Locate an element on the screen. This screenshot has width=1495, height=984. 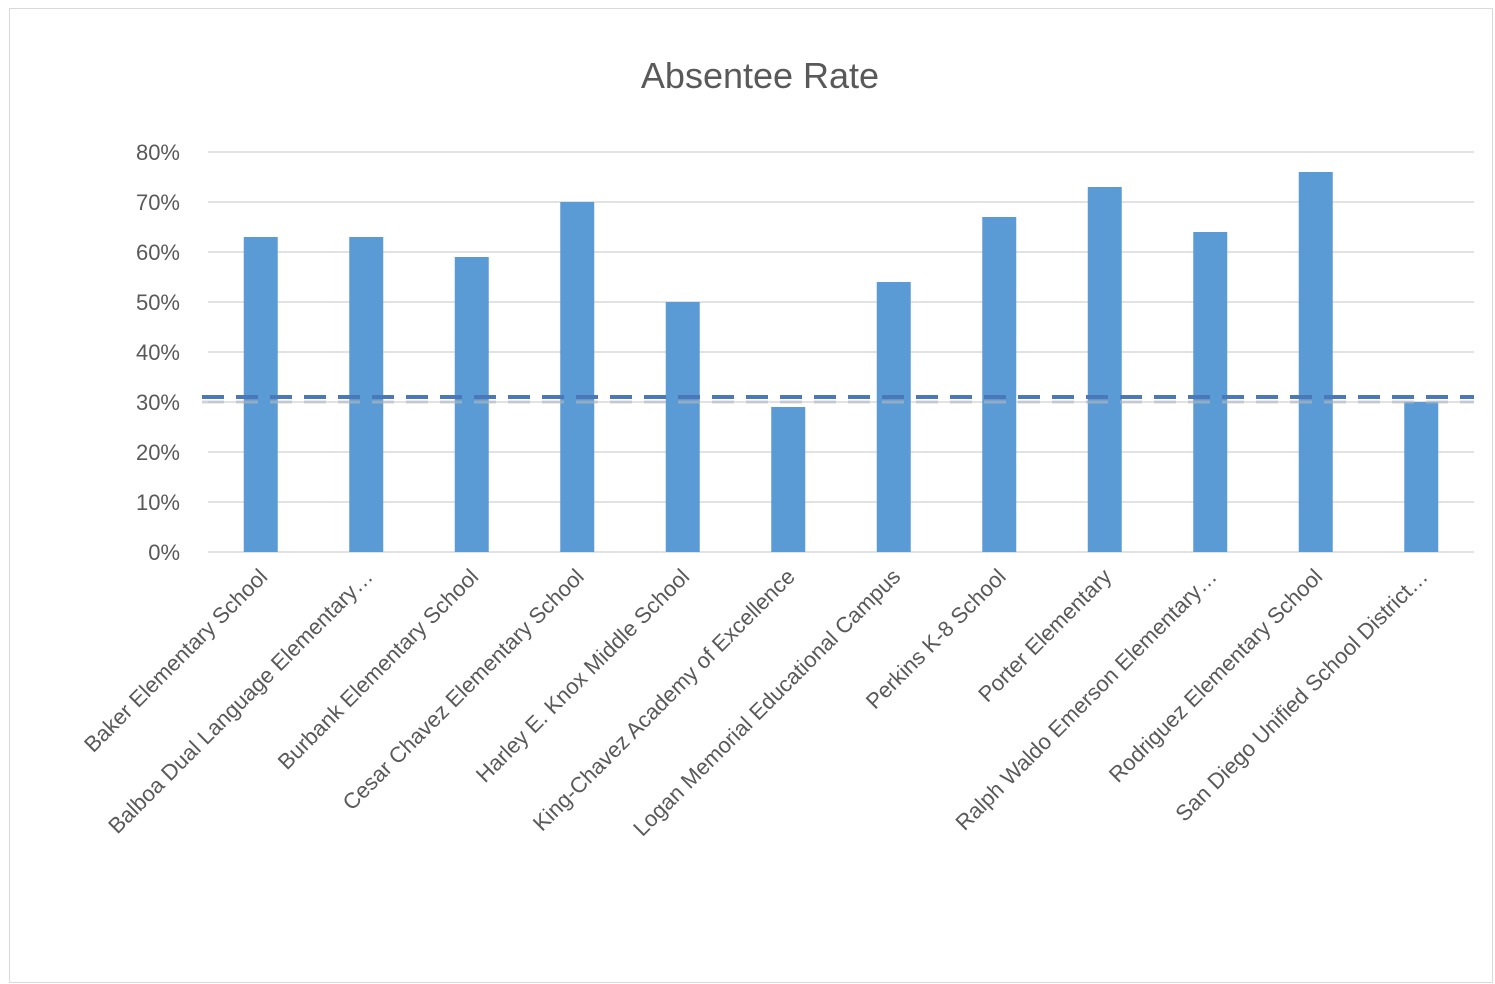
y-tick-label: 0% is located at coordinates (164, 552).